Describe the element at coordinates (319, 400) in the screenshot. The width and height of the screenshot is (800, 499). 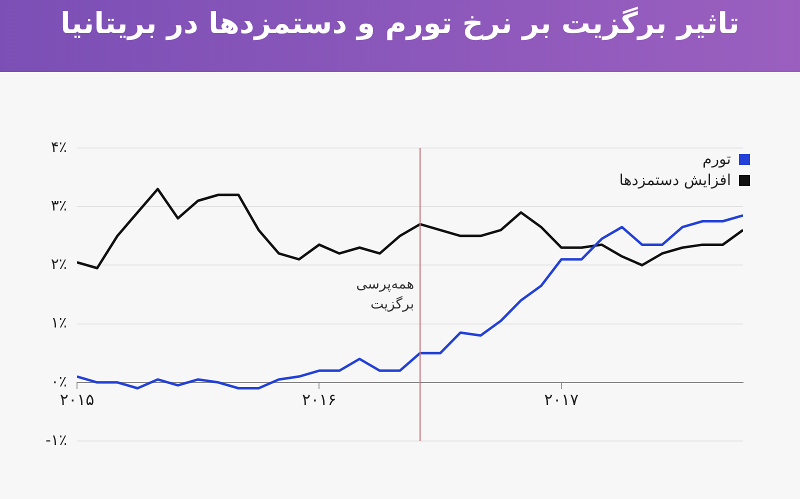
I see `x-tick-label: ۲۰۱۶` at that location.